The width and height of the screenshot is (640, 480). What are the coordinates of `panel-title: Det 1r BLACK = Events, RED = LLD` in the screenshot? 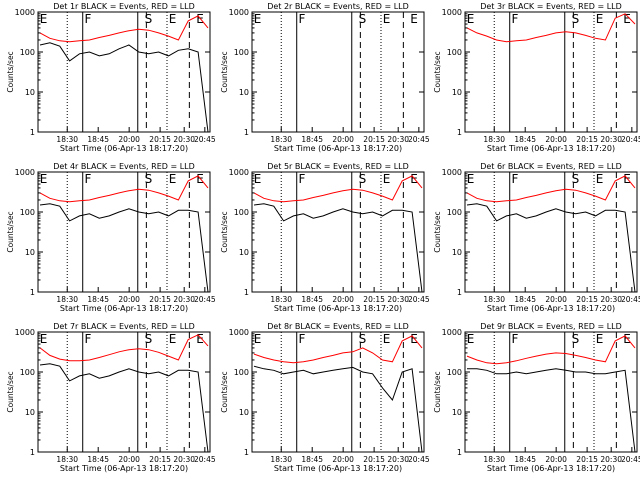 It's located at (124, 6).